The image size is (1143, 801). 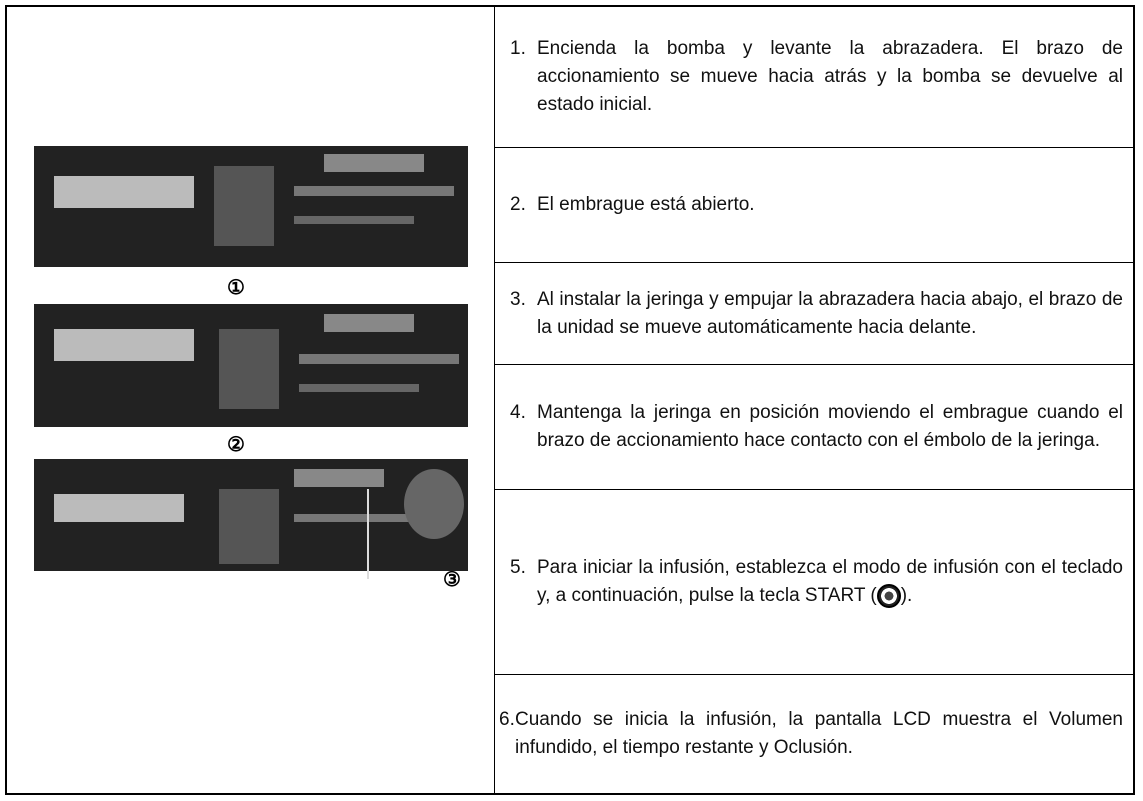 I want to click on step-number: 3., so click(x=518, y=299).